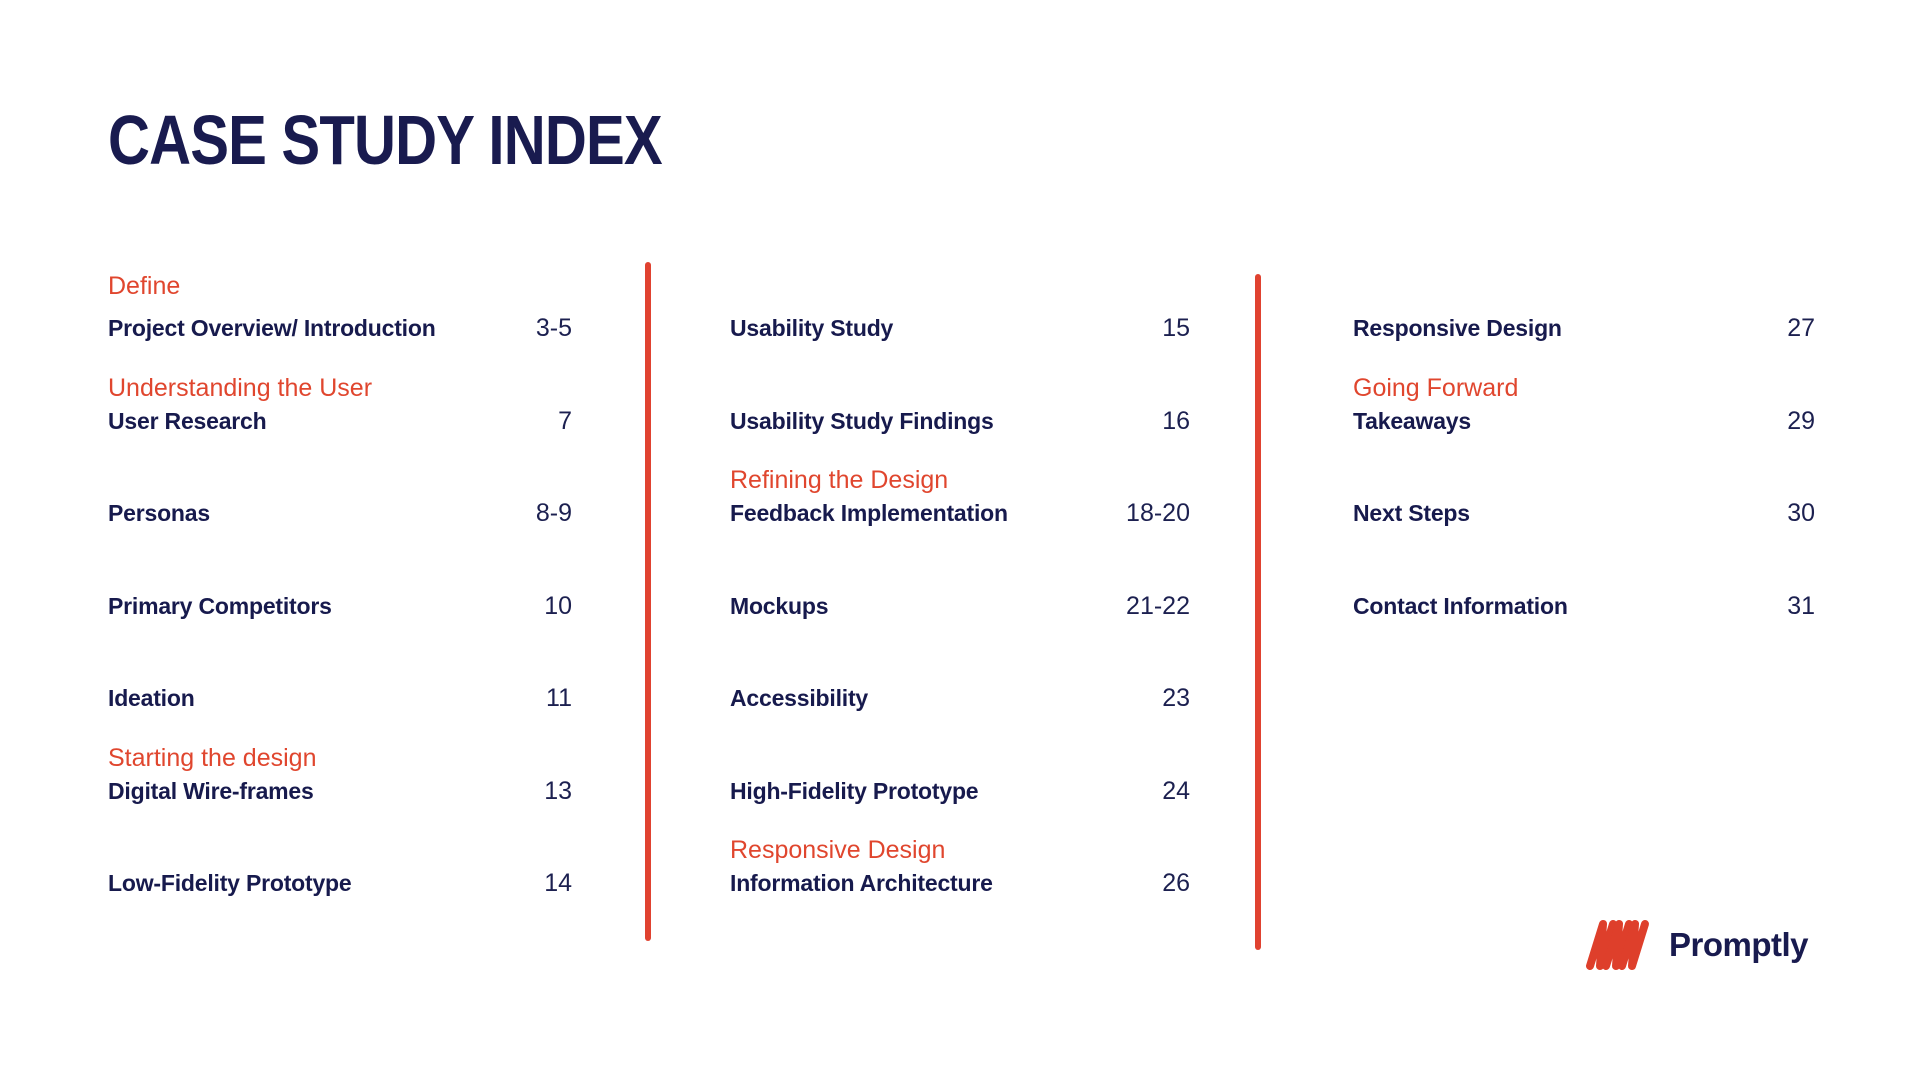  I want to click on toc-entry-label: Accessibility, so click(799, 698).